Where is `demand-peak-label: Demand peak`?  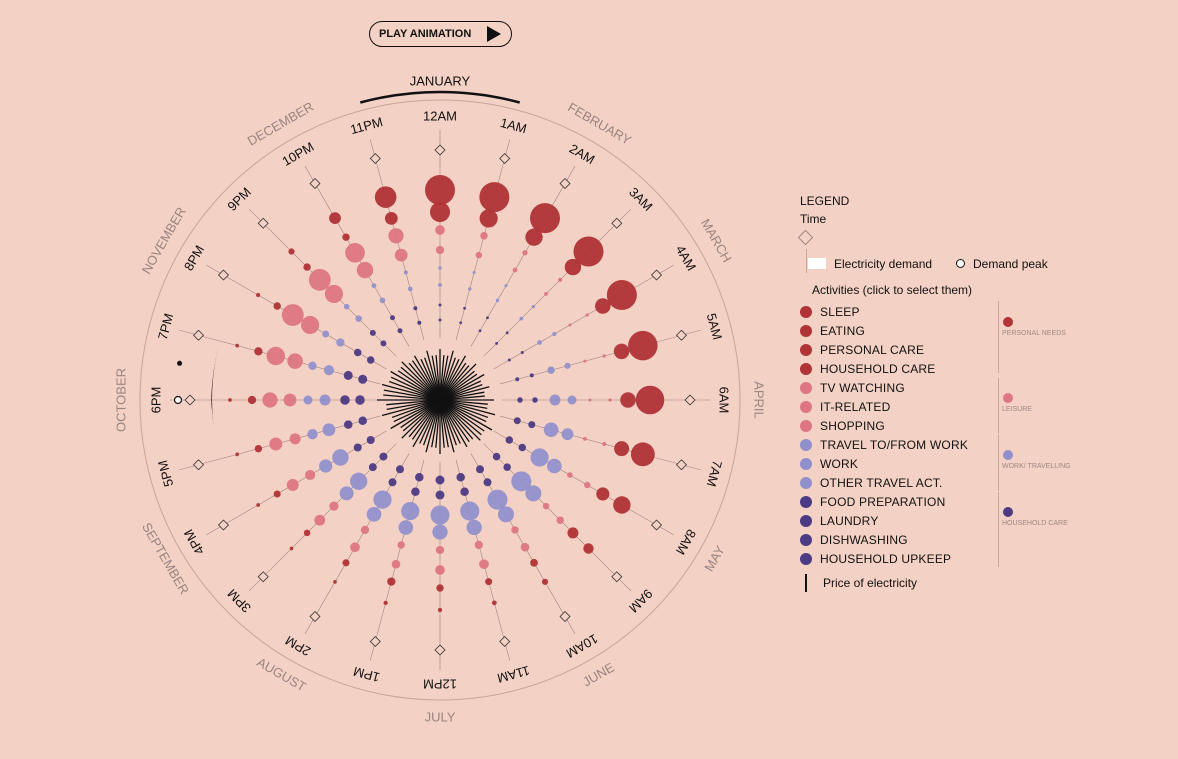
demand-peak-label: Demand peak is located at coordinates (1010, 264).